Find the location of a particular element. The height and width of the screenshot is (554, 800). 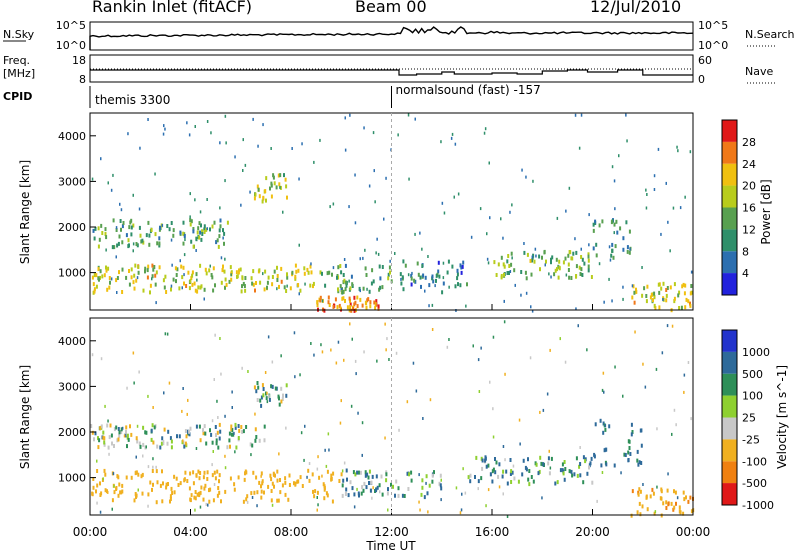

velocity-ylabel: Slant Range [km] is located at coordinates (25, 417).